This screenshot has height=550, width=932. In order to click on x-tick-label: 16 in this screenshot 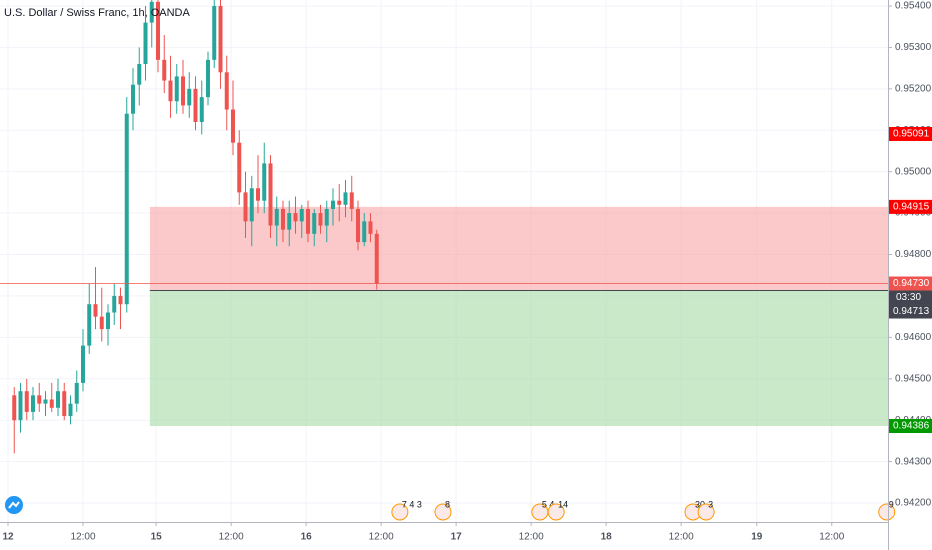, I will do `click(307, 537)`.